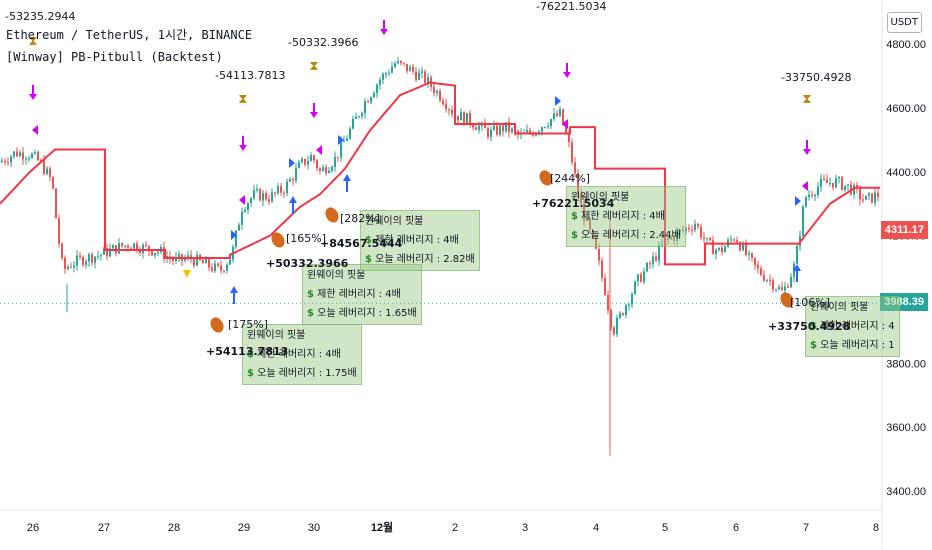 This screenshot has width=932, height=550. Describe the element at coordinates (736, 528) in the screenshot. I see `x-tick-label: 6` at that location.